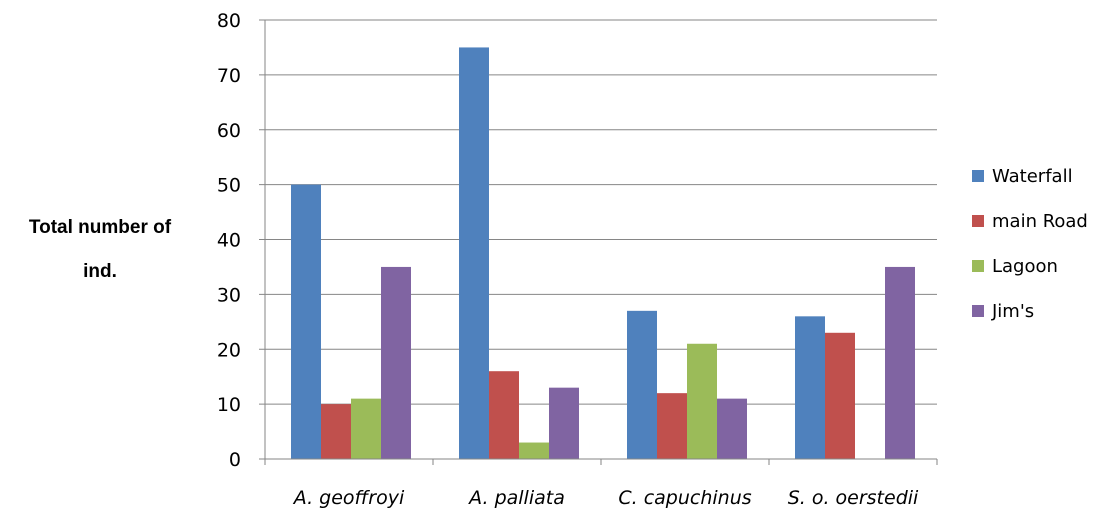 The image size is (1105, 515). What do you see at coordinates (853, 498) in the screenshot?
I see `x-category-label: S. o. oerstedii` at bounding box center [853, 498].